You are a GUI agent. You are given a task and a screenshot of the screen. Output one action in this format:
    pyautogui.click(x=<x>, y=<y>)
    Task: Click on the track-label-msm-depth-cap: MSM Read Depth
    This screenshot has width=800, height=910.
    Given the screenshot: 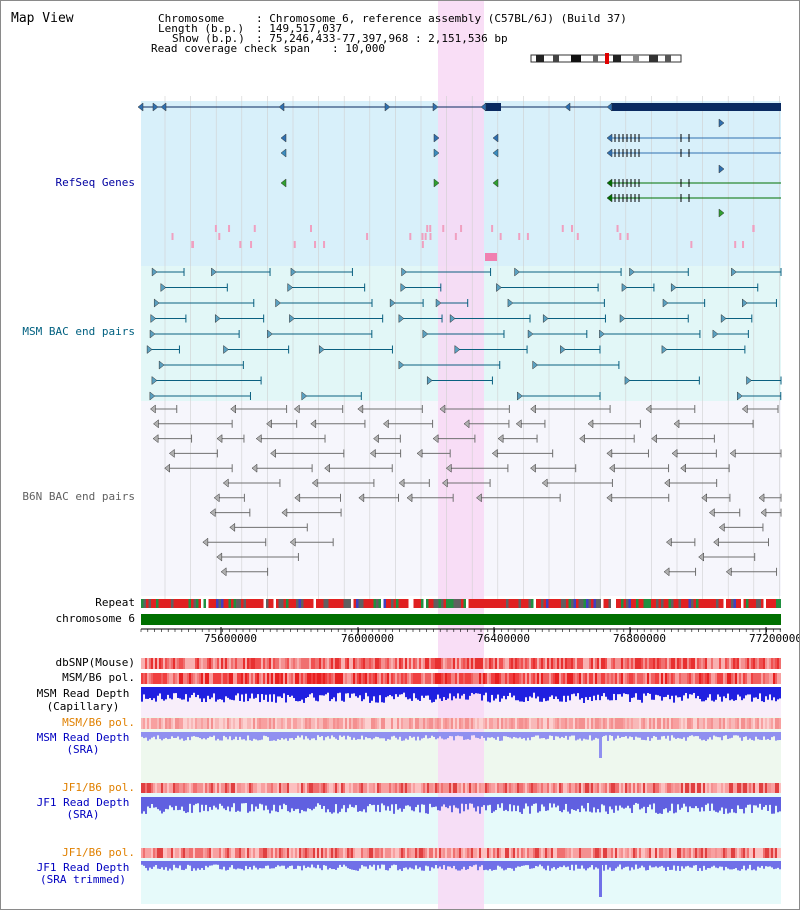 What is the action you would take?
    pyautogui.click(x=83, y=693)
    